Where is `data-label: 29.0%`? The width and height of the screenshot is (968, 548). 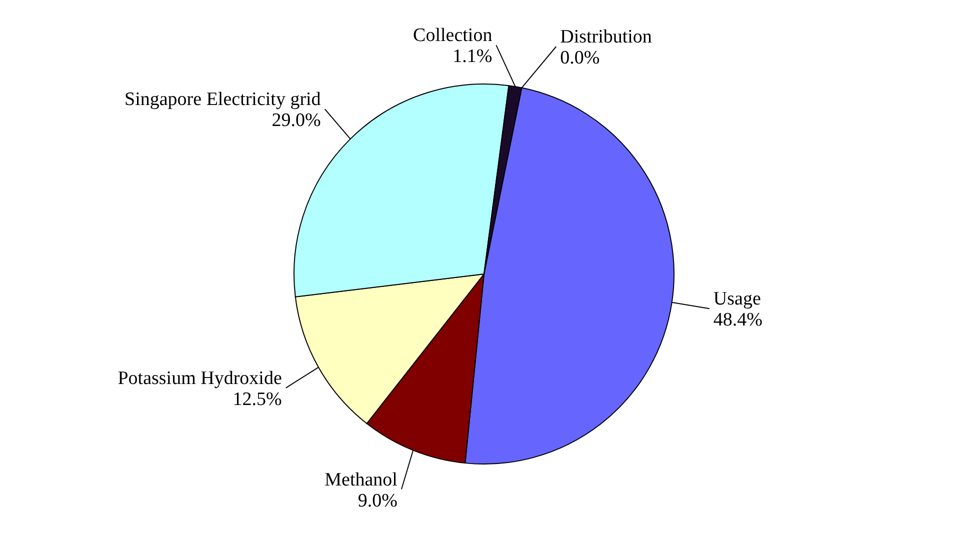
data-label: 29.0% is located at coordinates (296, 121).